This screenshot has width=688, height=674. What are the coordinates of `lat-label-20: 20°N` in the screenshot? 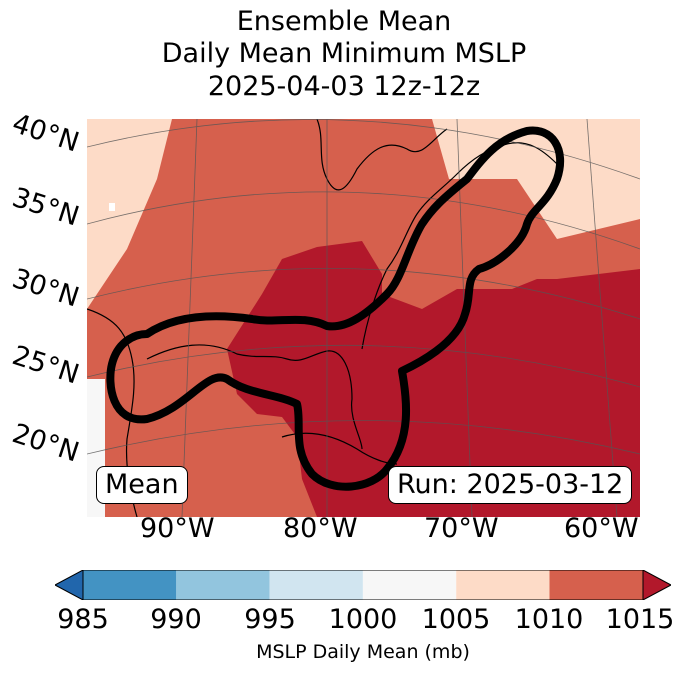 It's located at (45, 443).